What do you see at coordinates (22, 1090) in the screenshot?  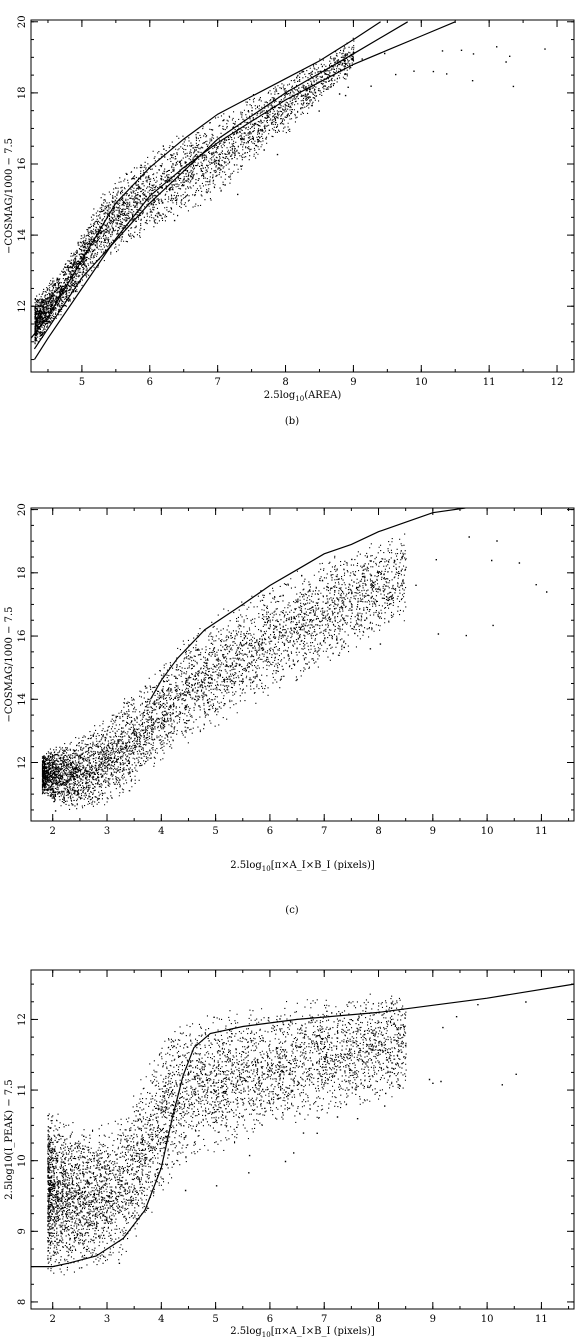 I see `y-tick-label: 11` at bounding box center [22, 1090].